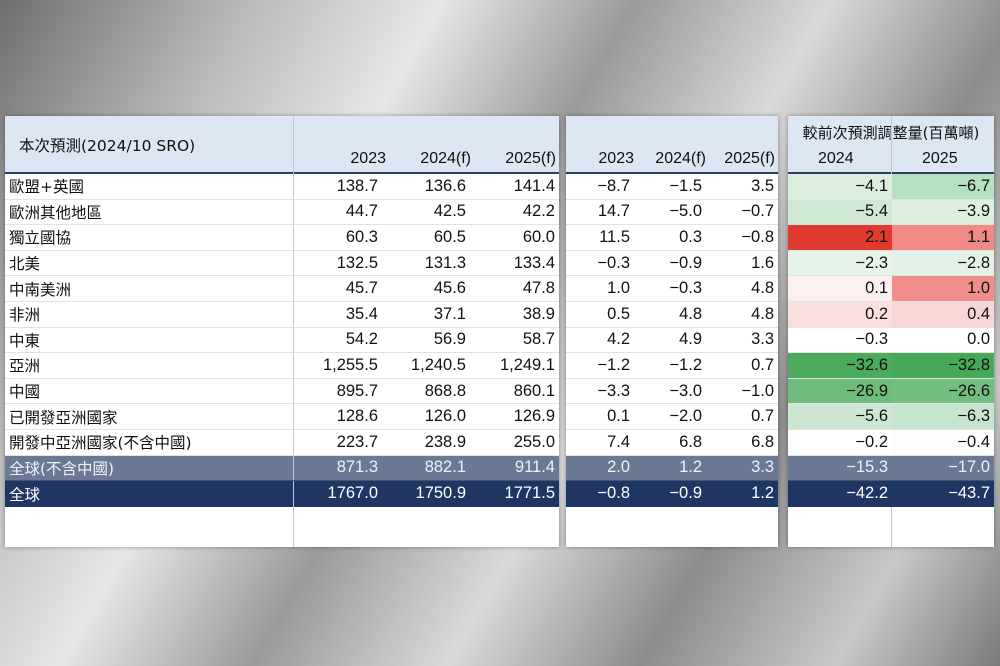 The image size is (1000, 666). What do you see at coordinates (840, 288) in the screenshot?
I see `adjust-2024: 0.1` at bounding box center [840, 288].